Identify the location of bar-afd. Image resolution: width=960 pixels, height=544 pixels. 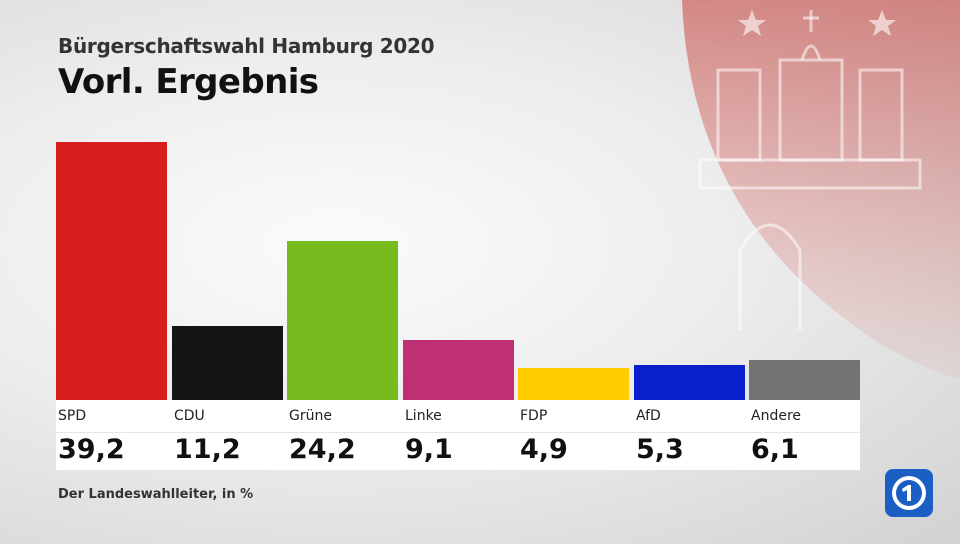
(689, 382).